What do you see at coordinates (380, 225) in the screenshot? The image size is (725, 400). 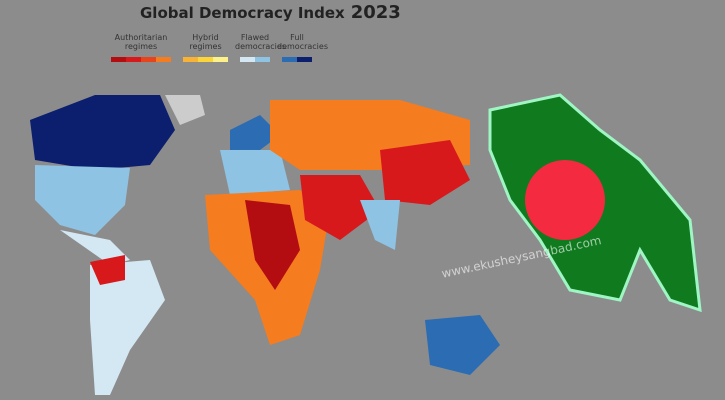 I see `india` at bounding box center [380, 225].